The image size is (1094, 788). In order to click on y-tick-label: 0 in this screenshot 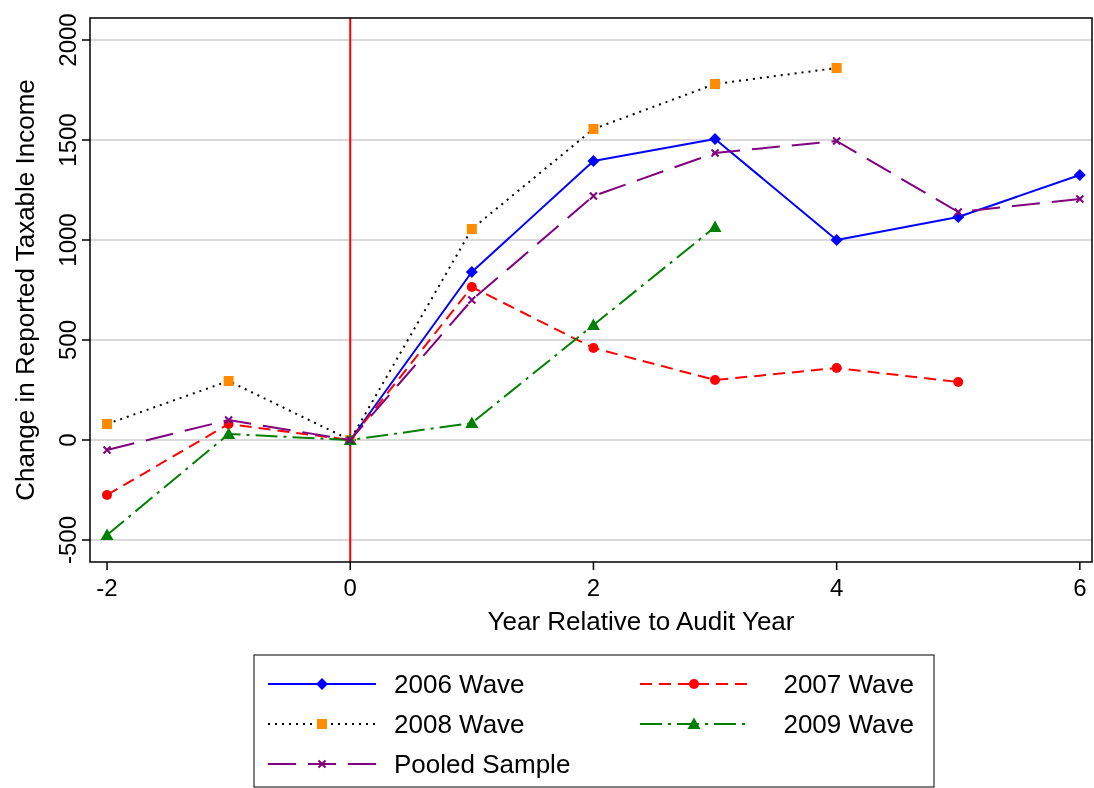, I will do `click(67, 440)`.